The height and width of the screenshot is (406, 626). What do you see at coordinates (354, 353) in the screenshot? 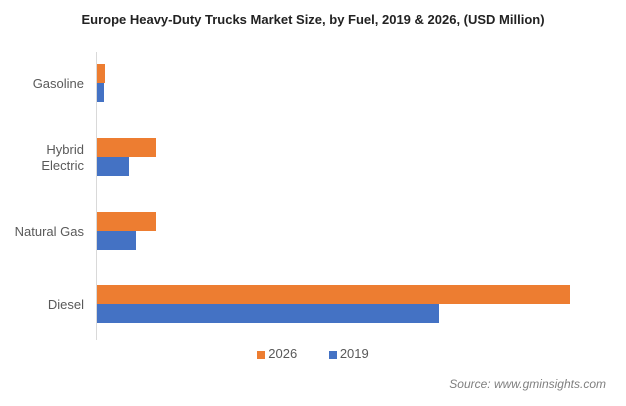
I see `legend-label-2019: 2019` at bounding box center [354, 353].